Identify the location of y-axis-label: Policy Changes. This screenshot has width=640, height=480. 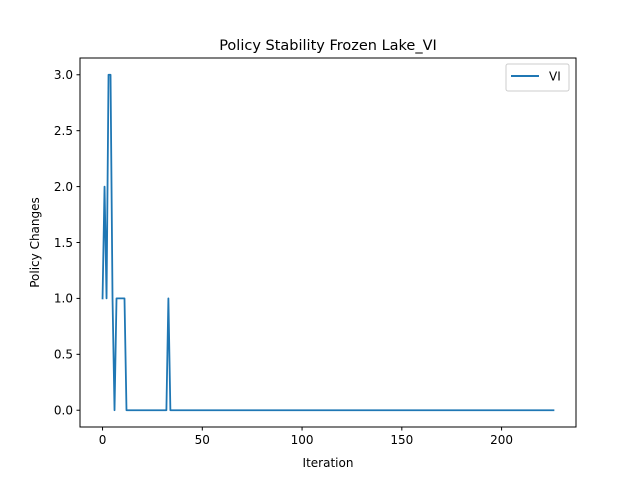
(35, 242).